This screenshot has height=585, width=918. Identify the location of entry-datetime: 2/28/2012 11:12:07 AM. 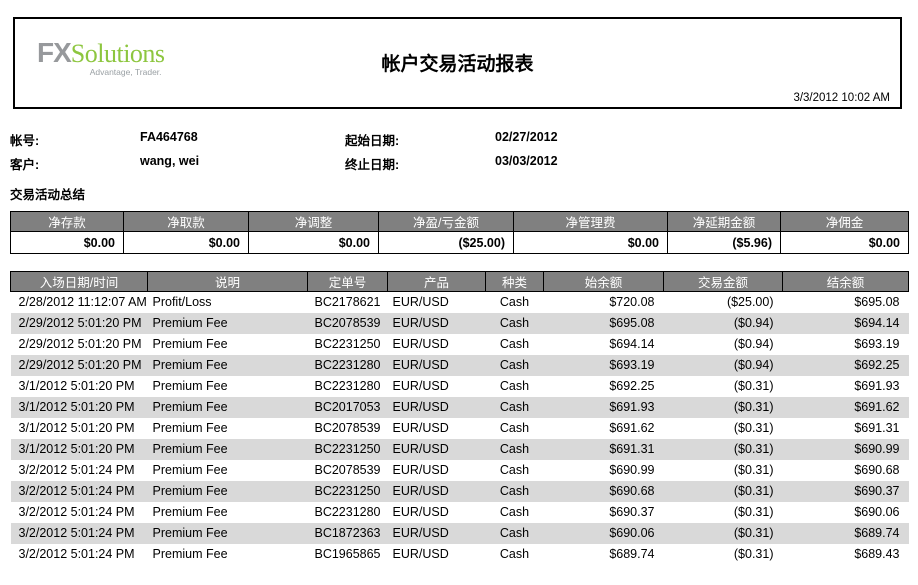
(82, 302).